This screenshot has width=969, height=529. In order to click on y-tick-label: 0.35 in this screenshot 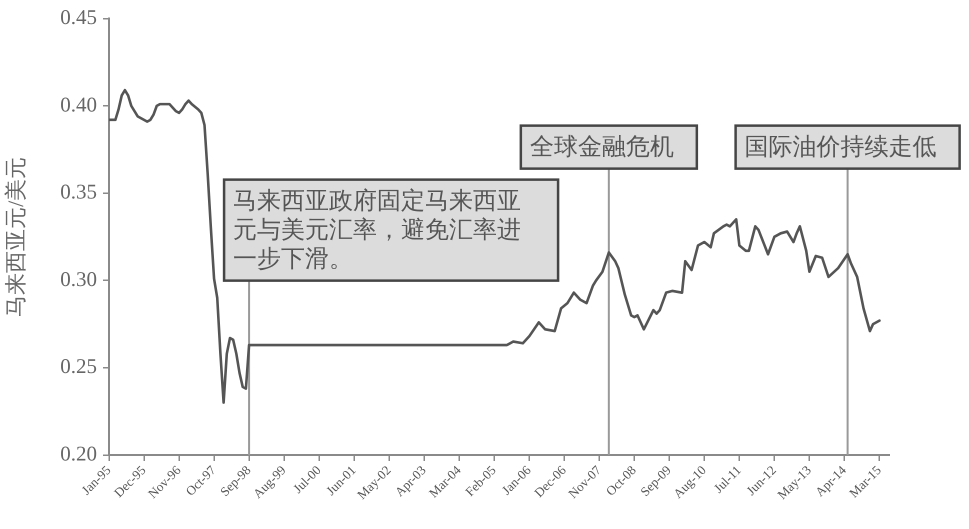, I will do `click(78, 192)`.